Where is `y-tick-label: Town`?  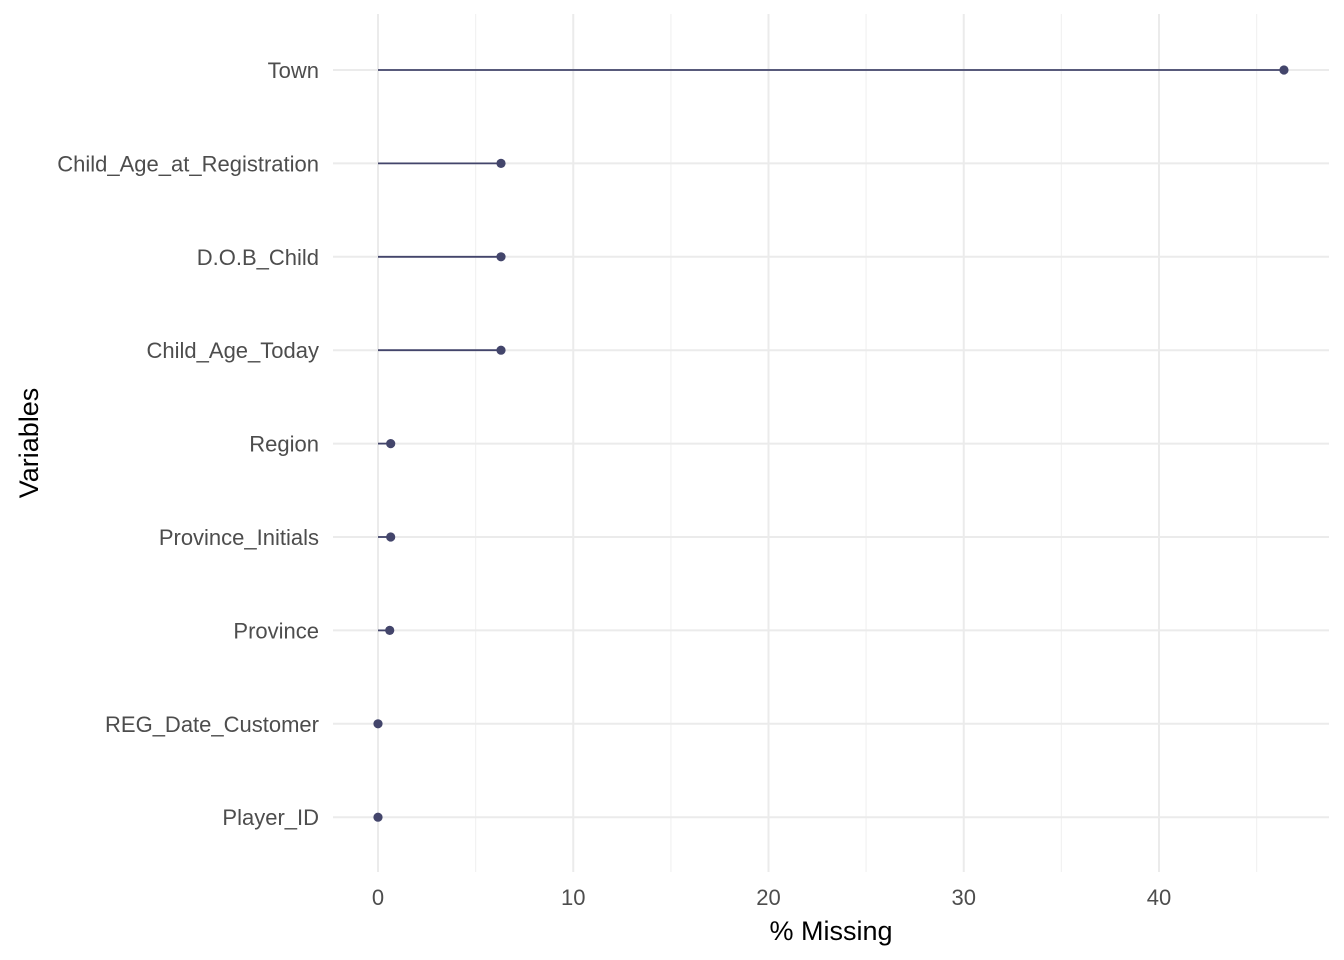 y-tick-label: Town is located at coordinates (293, 70).